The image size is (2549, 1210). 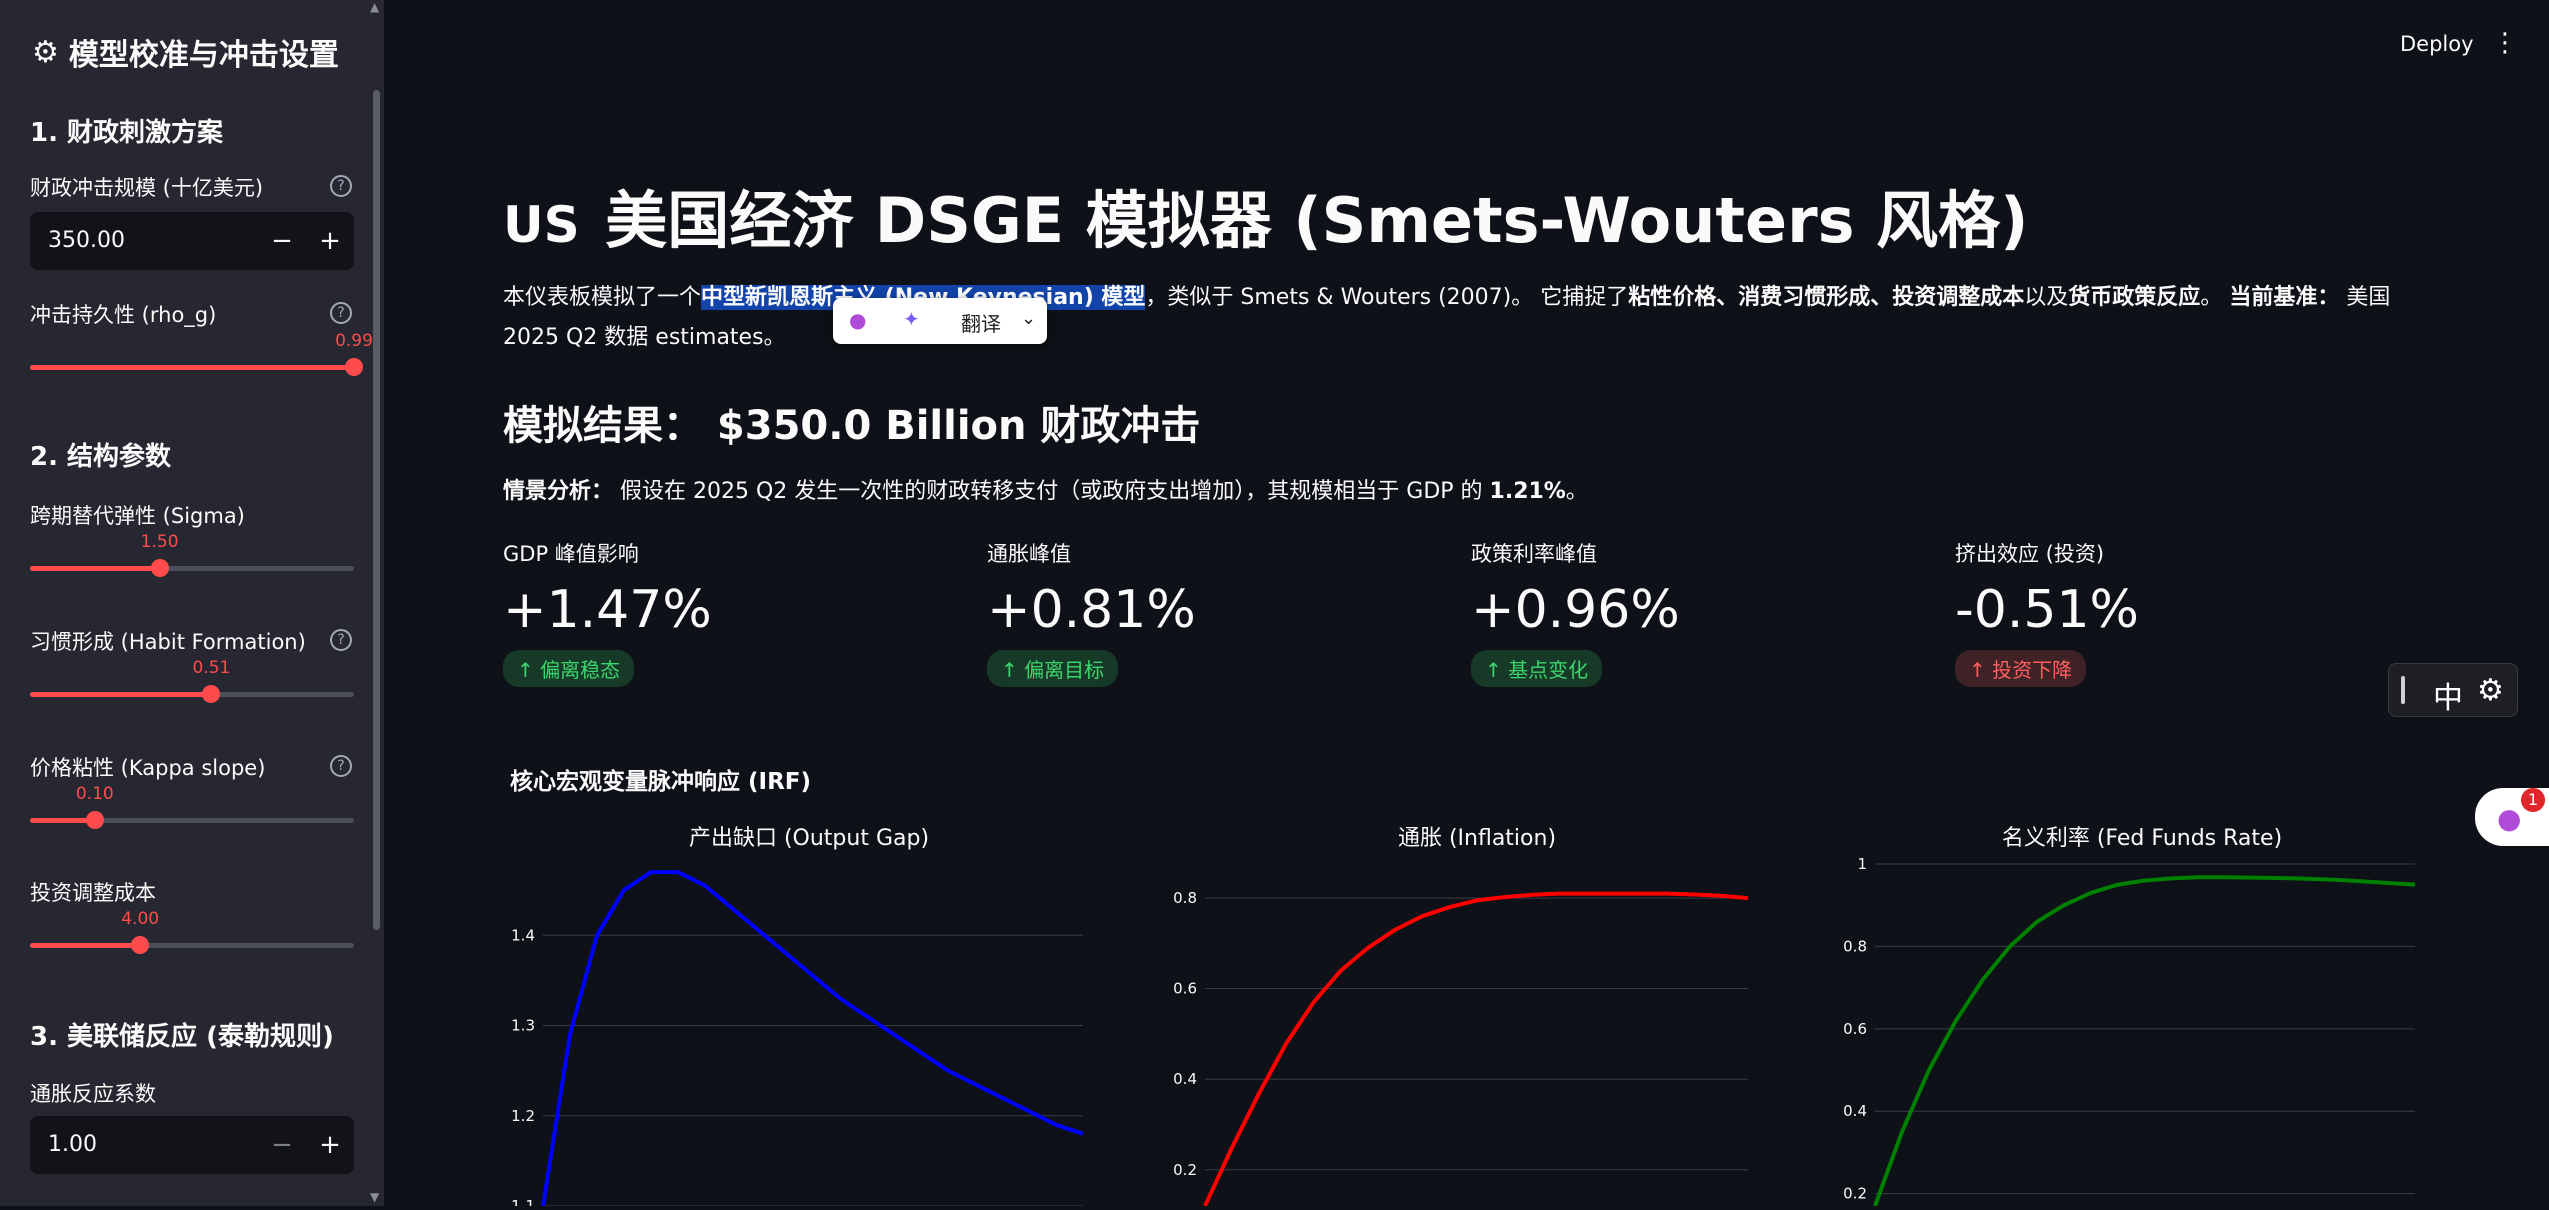 What do you see at coordinates (602, 297) in the screenshot?
I see `intro-text-1: 本仪表板模拟了一个` at bounding box center [602, 297].